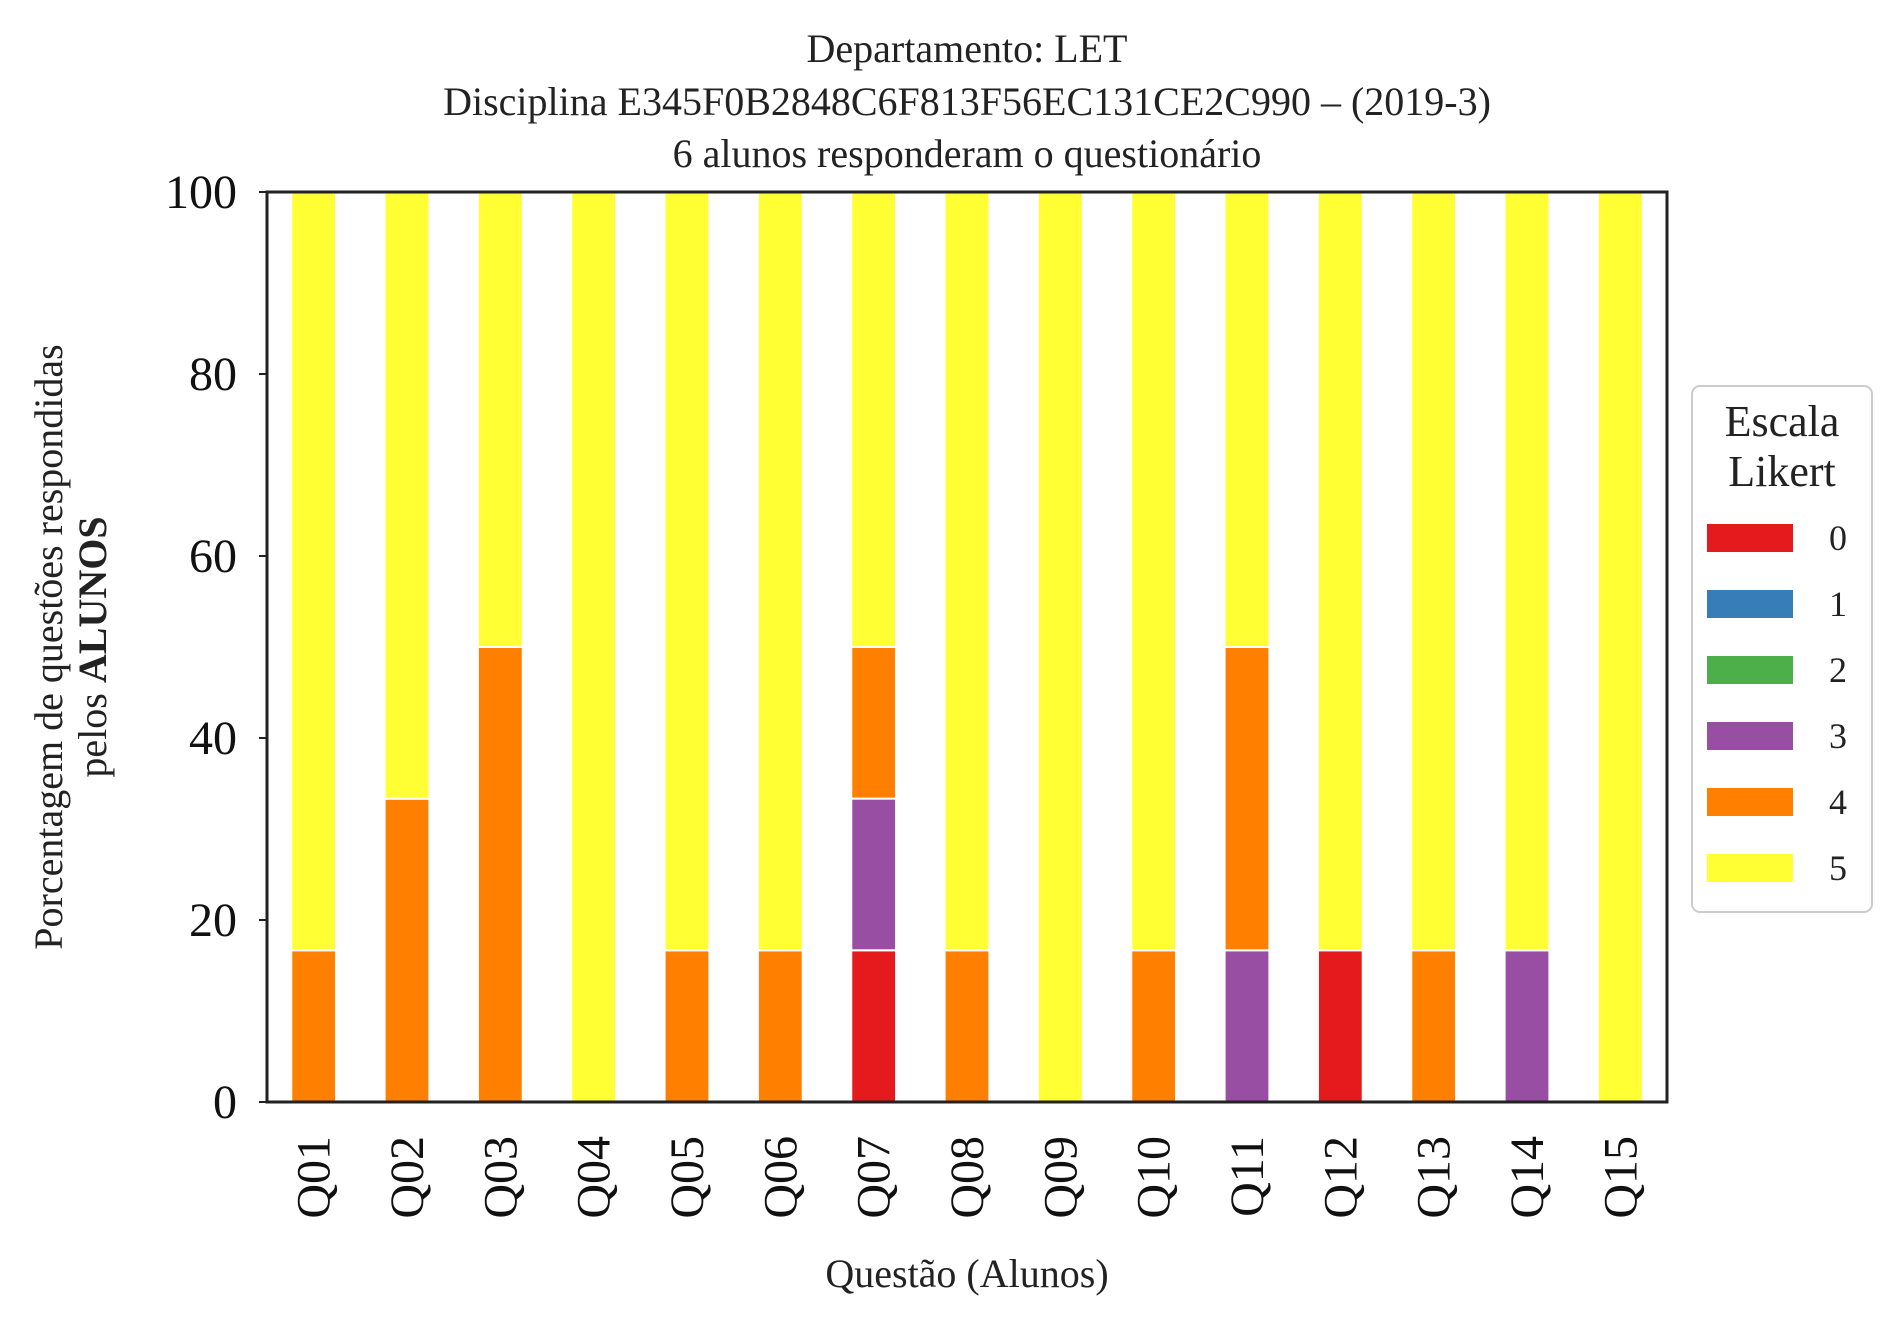  What do you see at coordinates (874, 1177) in the screenshot?
I see `x-tick-label-q07: Q07` at bounding box center [874, 1177].